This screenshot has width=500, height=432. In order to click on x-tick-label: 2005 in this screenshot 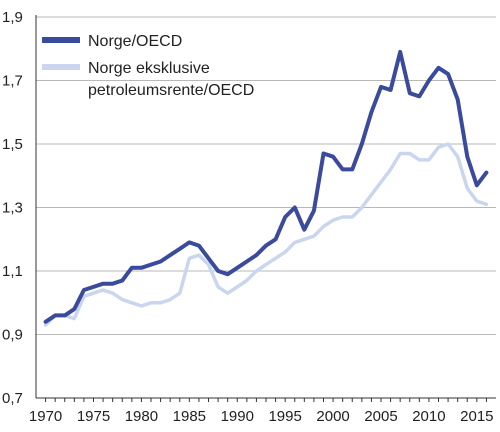, I will do `click(380, 416)`.